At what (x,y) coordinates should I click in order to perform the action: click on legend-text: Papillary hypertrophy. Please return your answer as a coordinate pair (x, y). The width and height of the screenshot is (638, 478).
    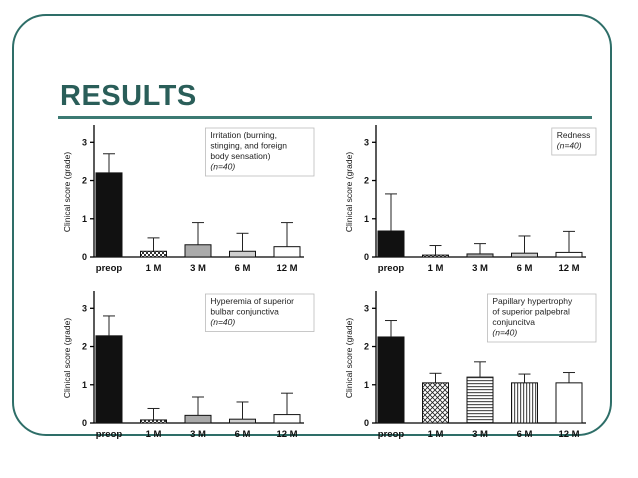
    Looking at the image, I should click on (532, 301).